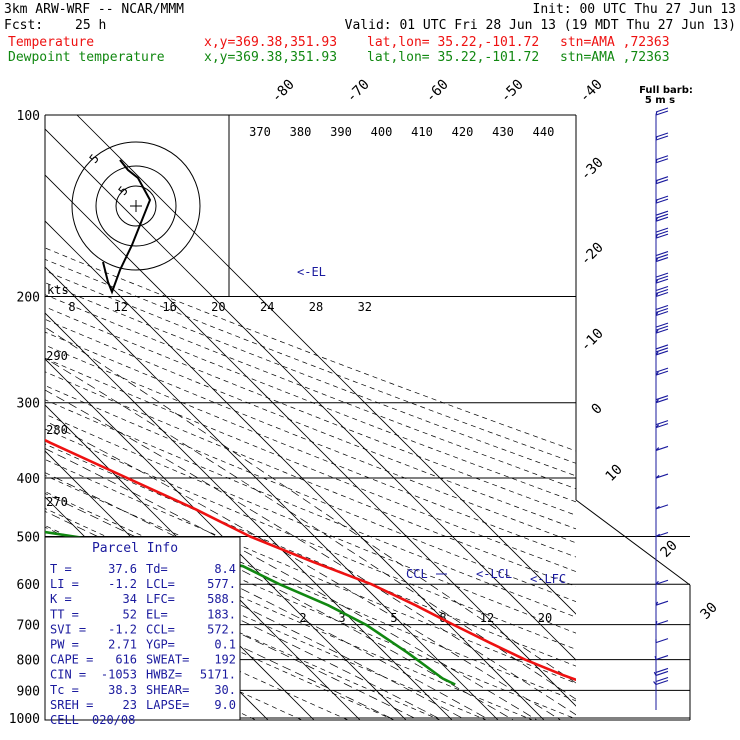  Describe the element at coordinates (64, 690) in the screenshot. I see `parcel-label: Tc =` at that location.